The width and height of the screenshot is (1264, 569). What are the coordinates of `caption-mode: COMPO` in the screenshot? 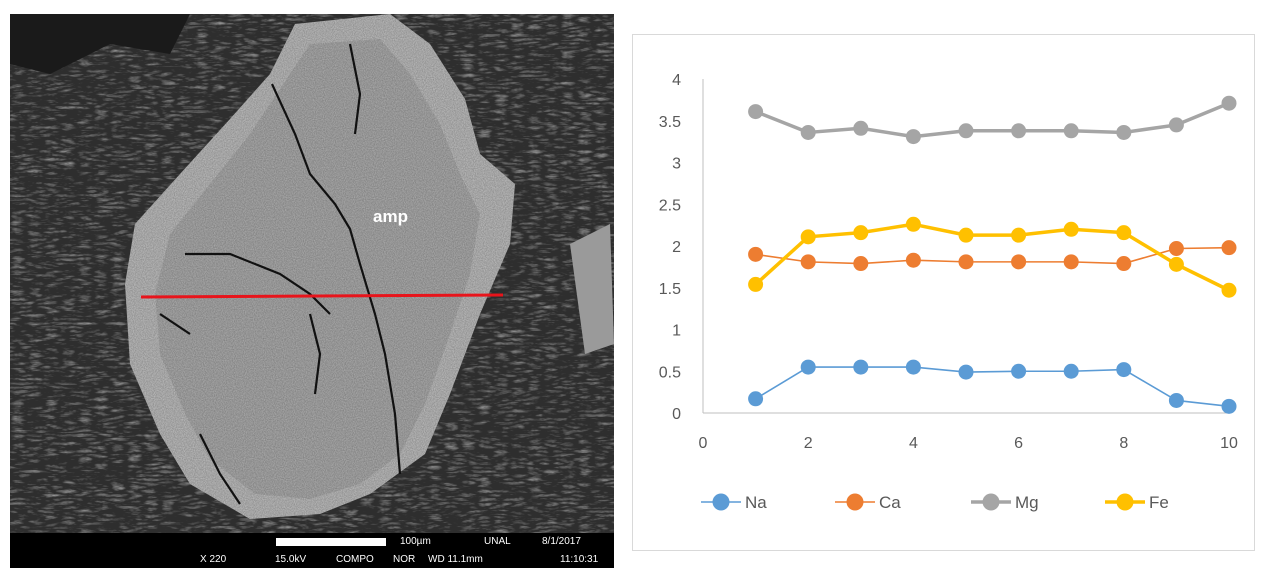 It's located at (355, 559).